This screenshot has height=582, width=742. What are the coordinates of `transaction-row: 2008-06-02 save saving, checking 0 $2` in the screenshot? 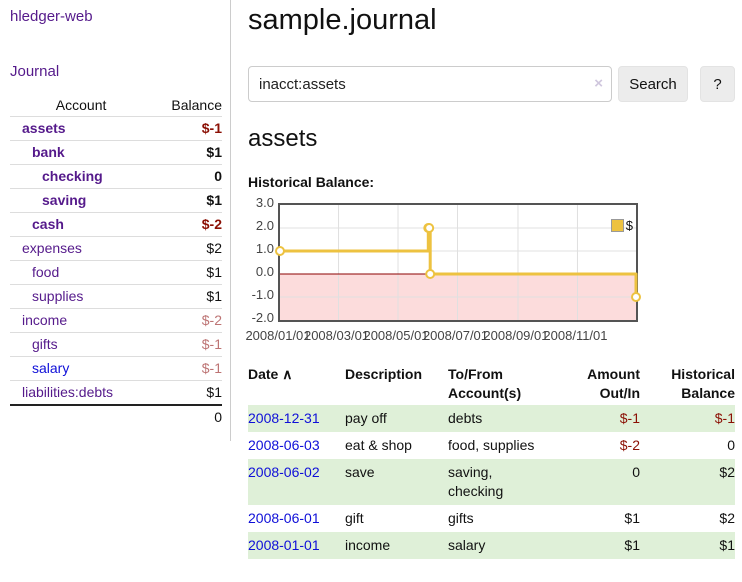 It's located at (491, 482).